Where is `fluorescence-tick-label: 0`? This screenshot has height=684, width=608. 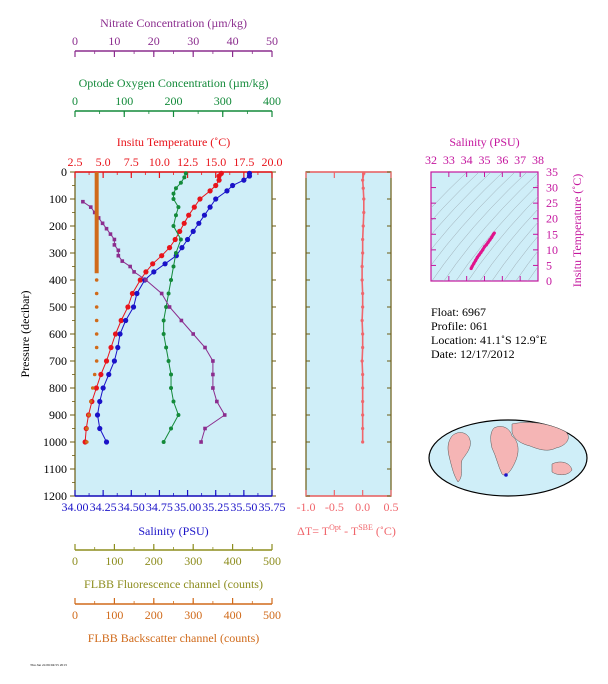 fluorescence-tick-label: 0 is located at coordinates (75, 561).